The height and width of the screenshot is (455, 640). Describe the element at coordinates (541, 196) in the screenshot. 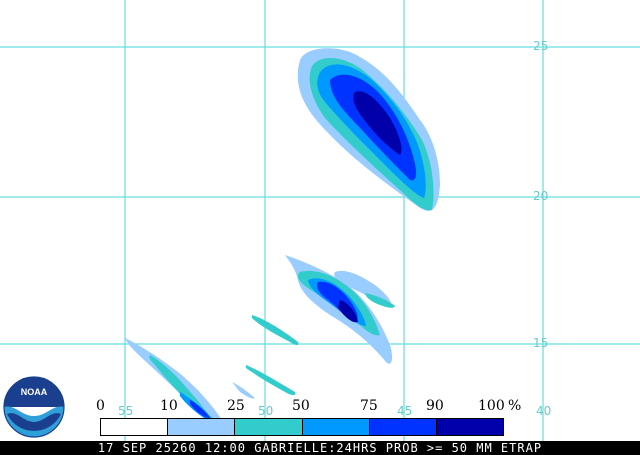

I see `lat-label-20: 20` at that location.